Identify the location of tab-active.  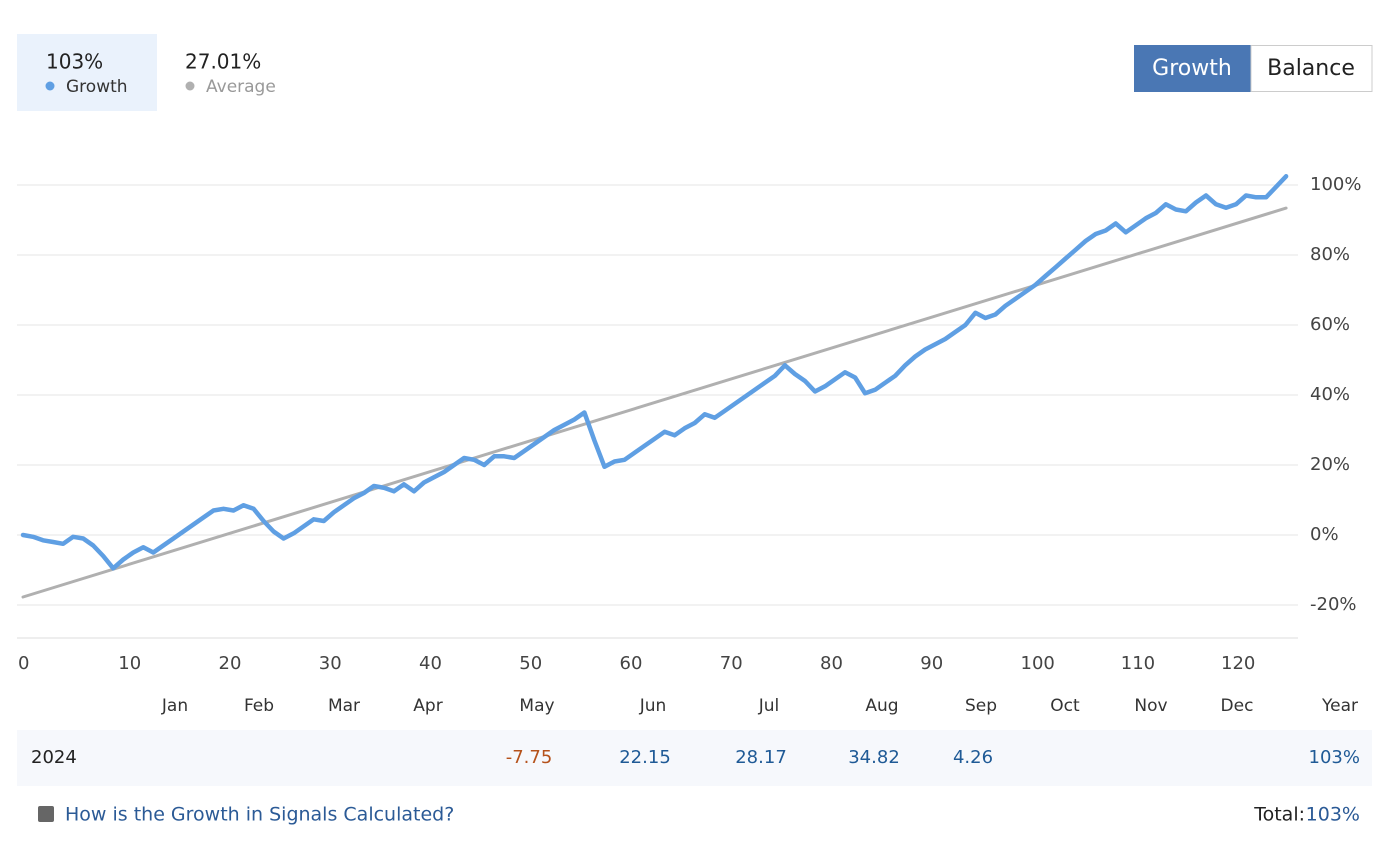
(1192, 68).